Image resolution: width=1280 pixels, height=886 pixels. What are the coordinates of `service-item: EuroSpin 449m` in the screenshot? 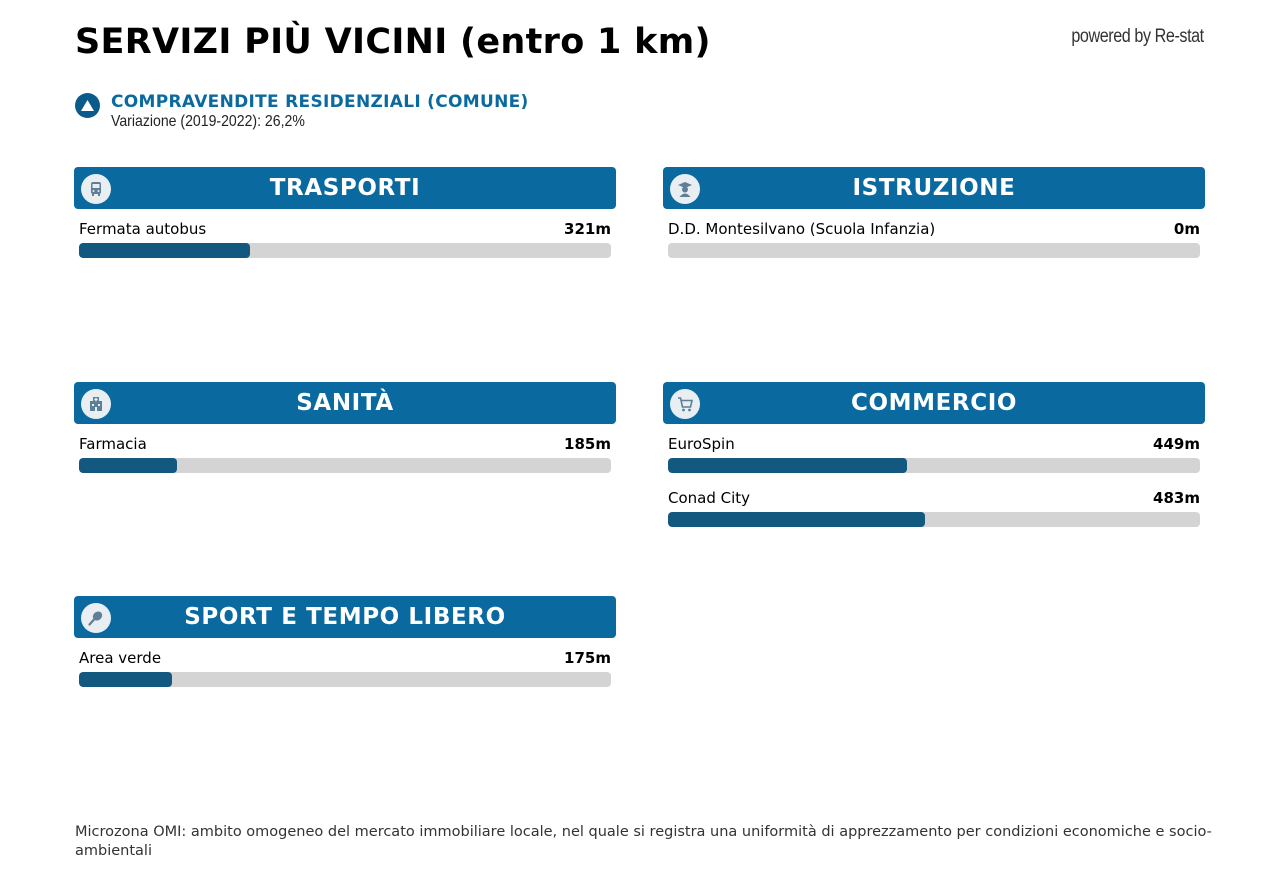 It's located at (934, 453).